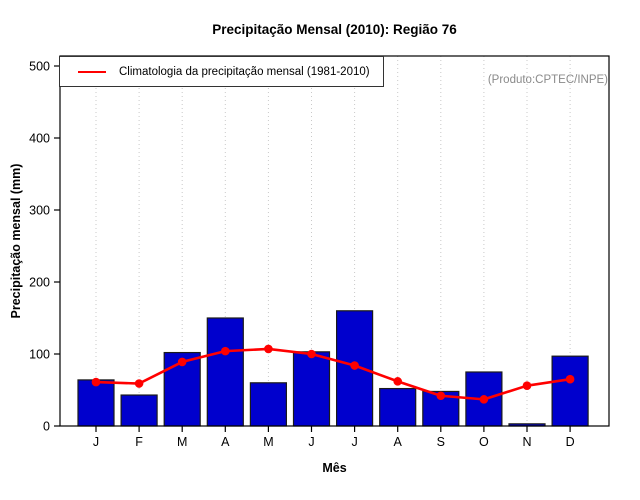  What do you see at coordinates (139, 442) in the screenshot?
I see `x-tick-label: F` at bounding box center [139, 442].